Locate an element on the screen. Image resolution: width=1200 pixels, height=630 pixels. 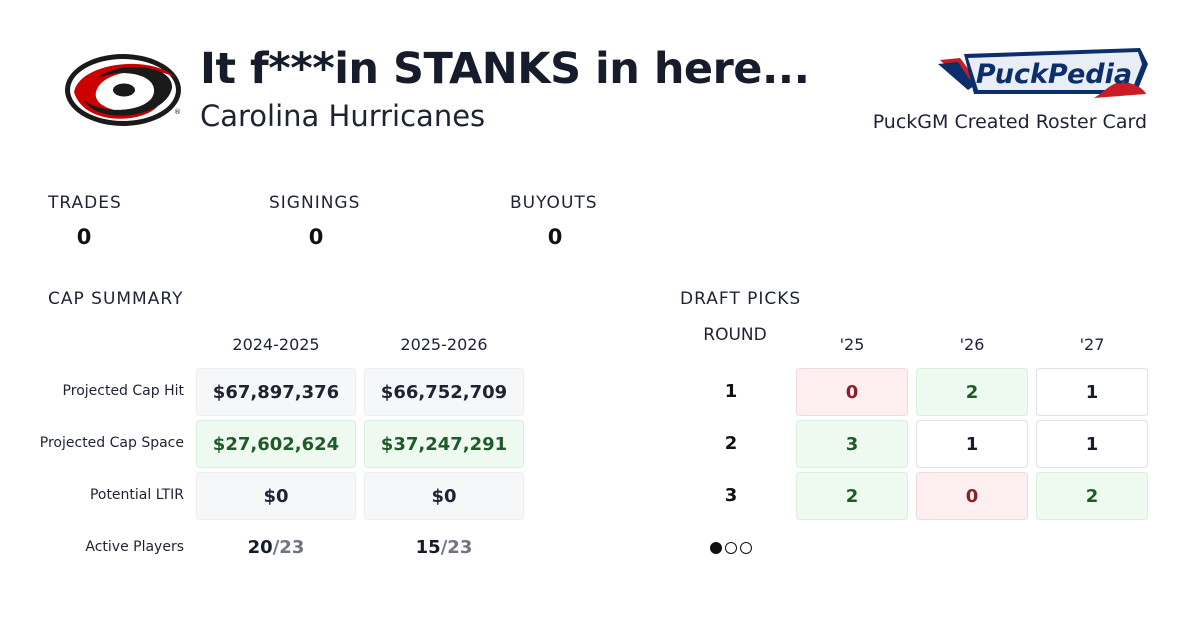
puckpedia-logo-text: PuckPedia is located at coordinates (1054, 74).